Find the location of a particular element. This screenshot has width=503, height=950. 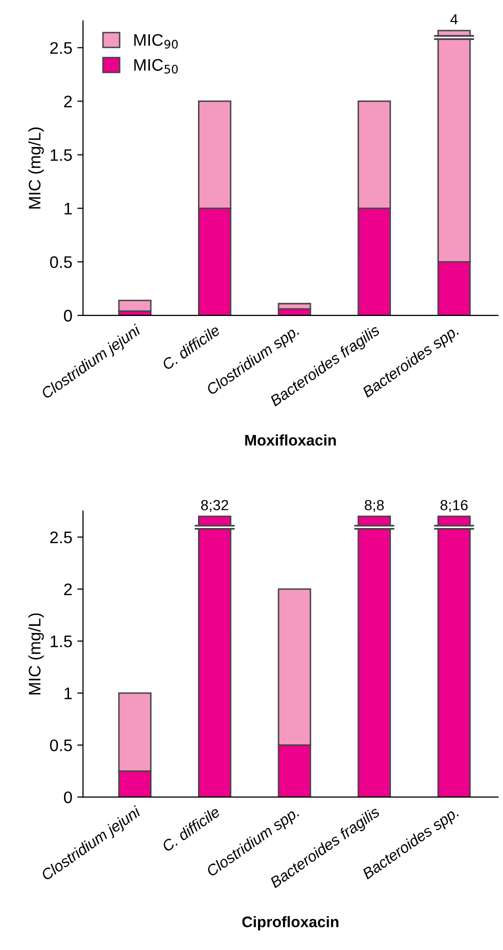

x-axis-title: Ciprofloxacin is located at coordinates (290, 923).